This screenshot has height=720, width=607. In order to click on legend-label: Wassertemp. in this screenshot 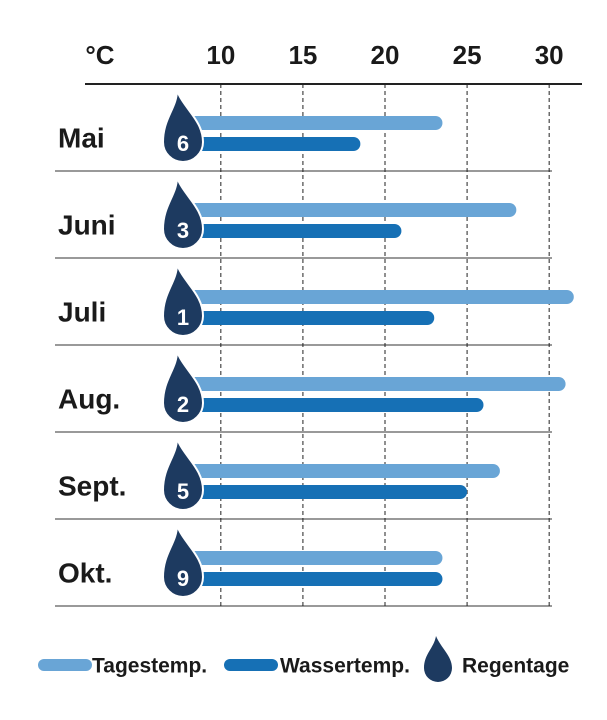, I will do `click(345, 666)`.